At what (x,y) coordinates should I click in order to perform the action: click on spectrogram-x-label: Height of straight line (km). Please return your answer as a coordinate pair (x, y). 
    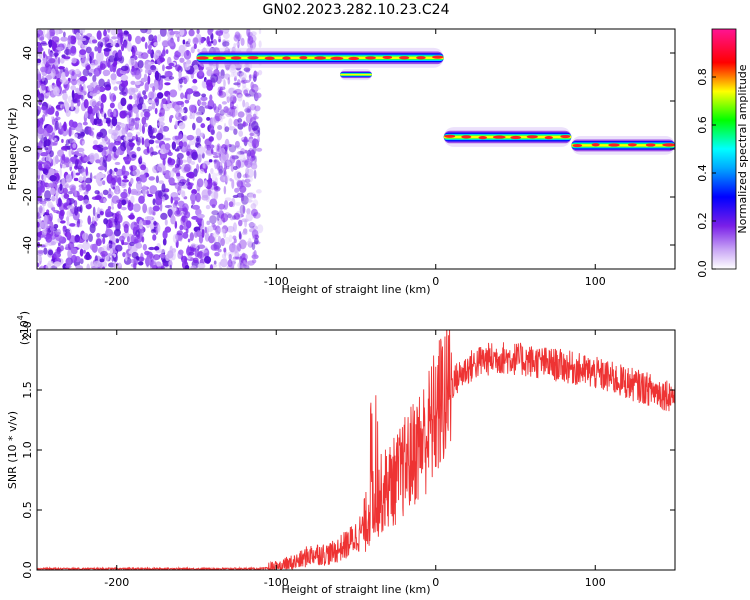
    Looking at the image, I should click on (355, 289).